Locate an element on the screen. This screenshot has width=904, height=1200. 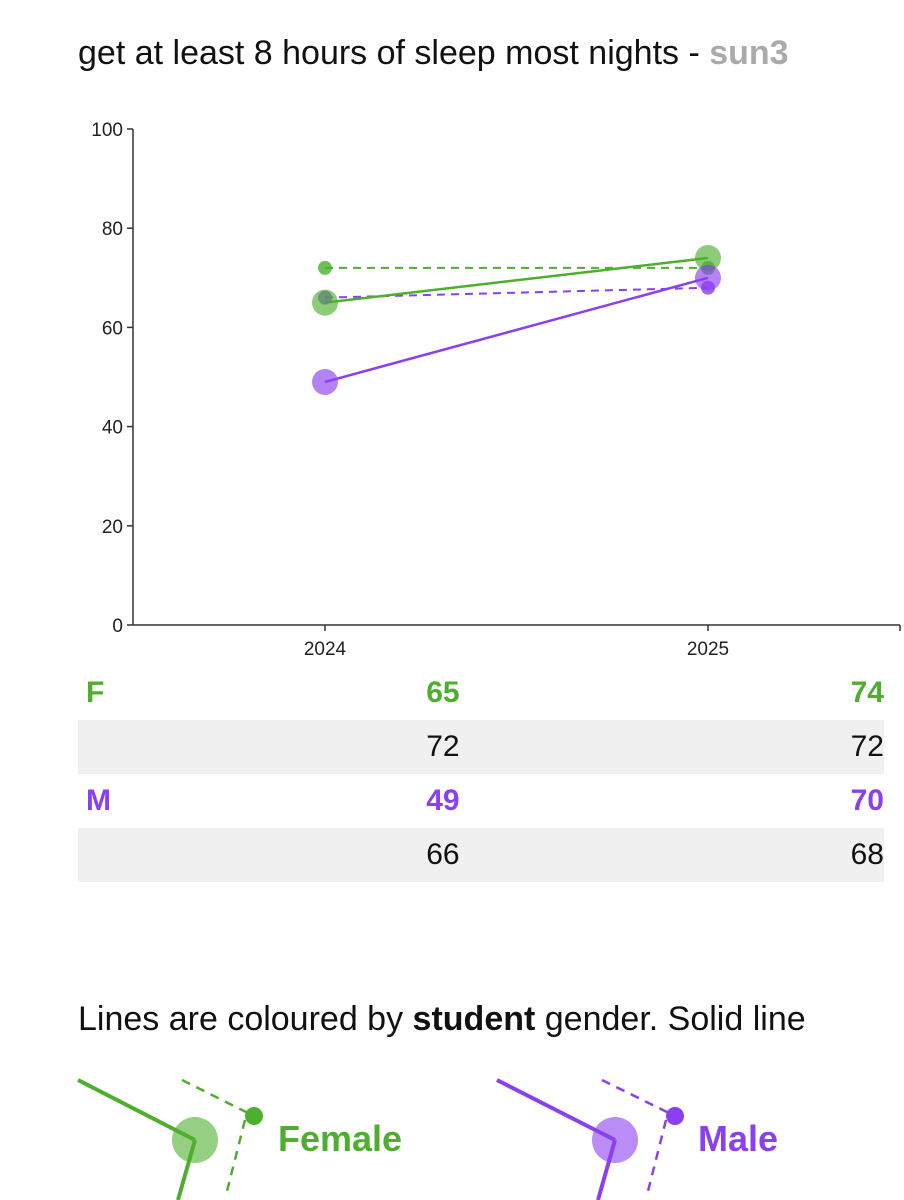
legend-female-label: Female is located at coordinates (340, 1138).